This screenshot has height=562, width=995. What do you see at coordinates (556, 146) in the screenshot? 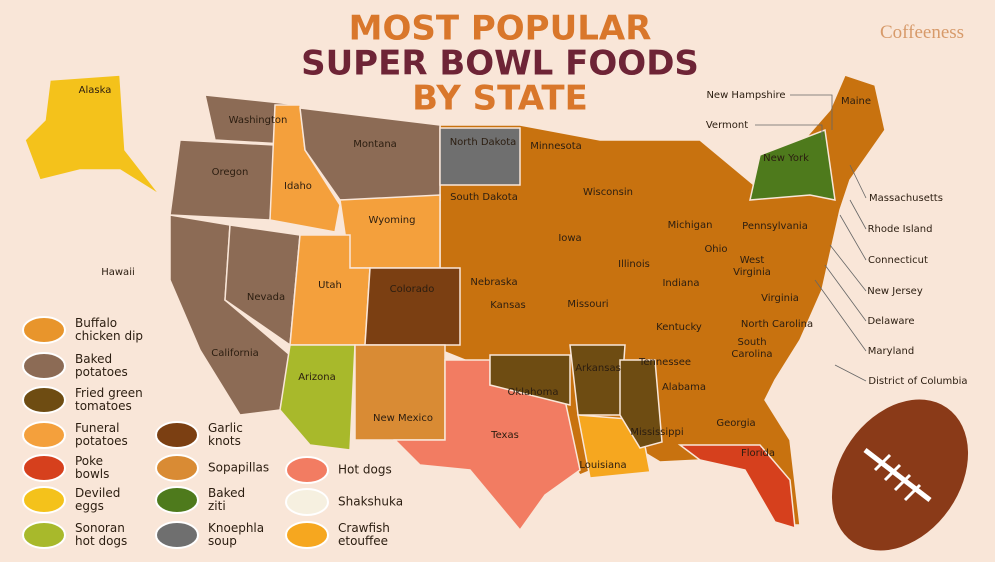
I see `state-label: Minnesota` at bounding box center [556, 146].